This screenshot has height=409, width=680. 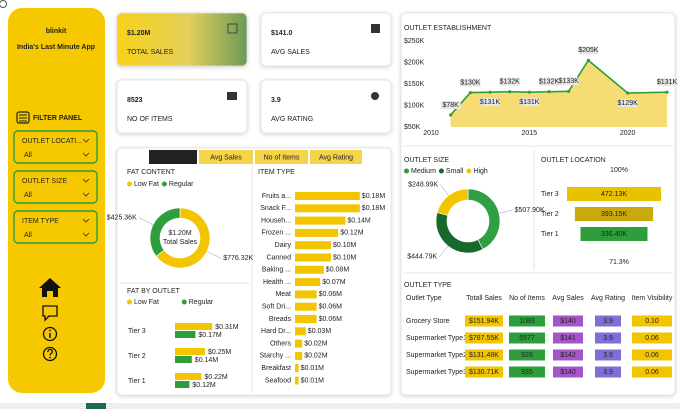 What do you see at coordinates (450, 105) in the screenshot?
I see `data-label: $78K` at bounding box center [450, 105].